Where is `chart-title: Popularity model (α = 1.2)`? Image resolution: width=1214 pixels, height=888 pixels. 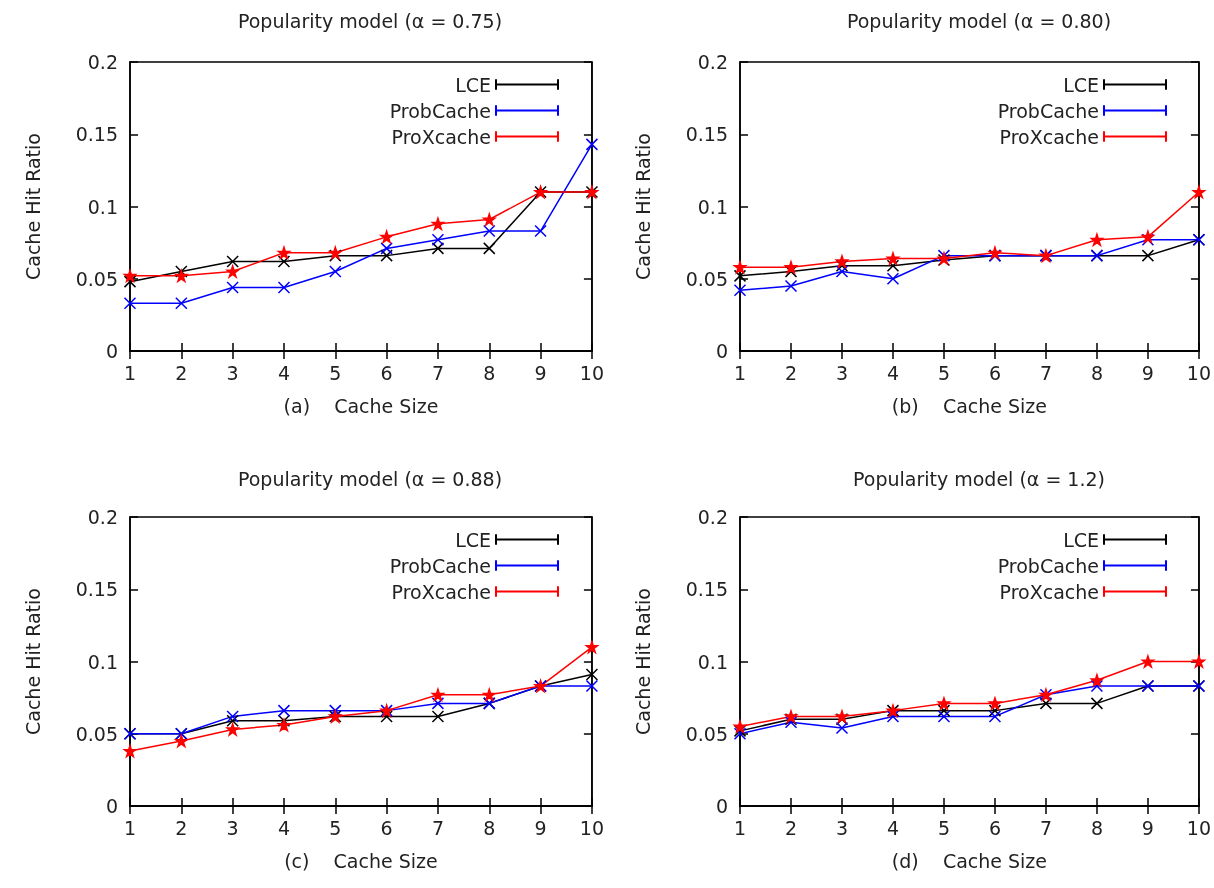 chart-title: Popularity model (α = 1.2) is located at coordinates (979, 478).